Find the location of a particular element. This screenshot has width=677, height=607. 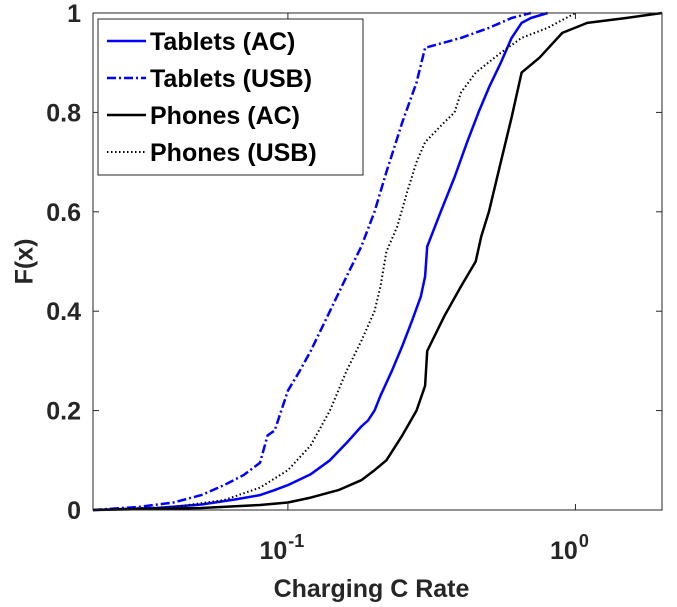

legend-label-3: Phones (USB) is located at coordinates (233, 153).